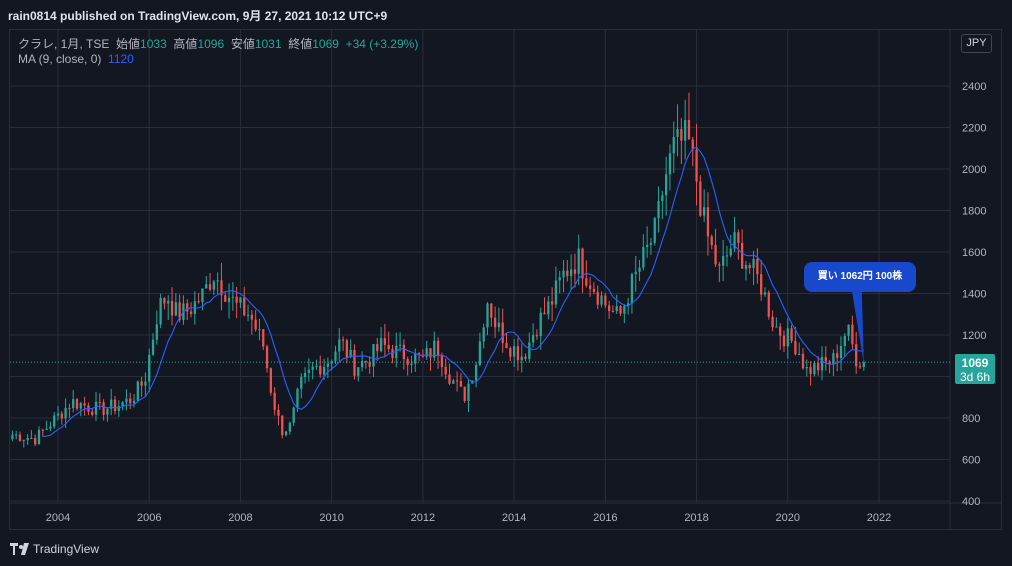  Describe the element at coordinates (382, 44) in the screenshot. I see `change-value: +34 (+3.29%)` at that location.